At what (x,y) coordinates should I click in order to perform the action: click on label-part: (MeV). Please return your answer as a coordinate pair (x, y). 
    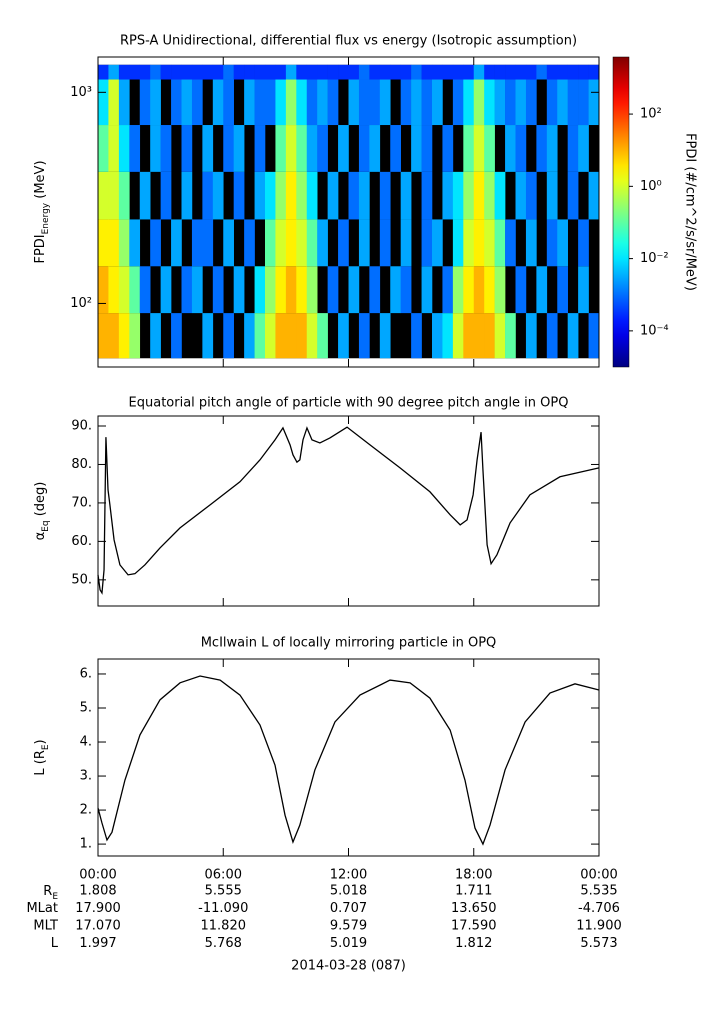
    Looking at the image, I should click on (40, 181).